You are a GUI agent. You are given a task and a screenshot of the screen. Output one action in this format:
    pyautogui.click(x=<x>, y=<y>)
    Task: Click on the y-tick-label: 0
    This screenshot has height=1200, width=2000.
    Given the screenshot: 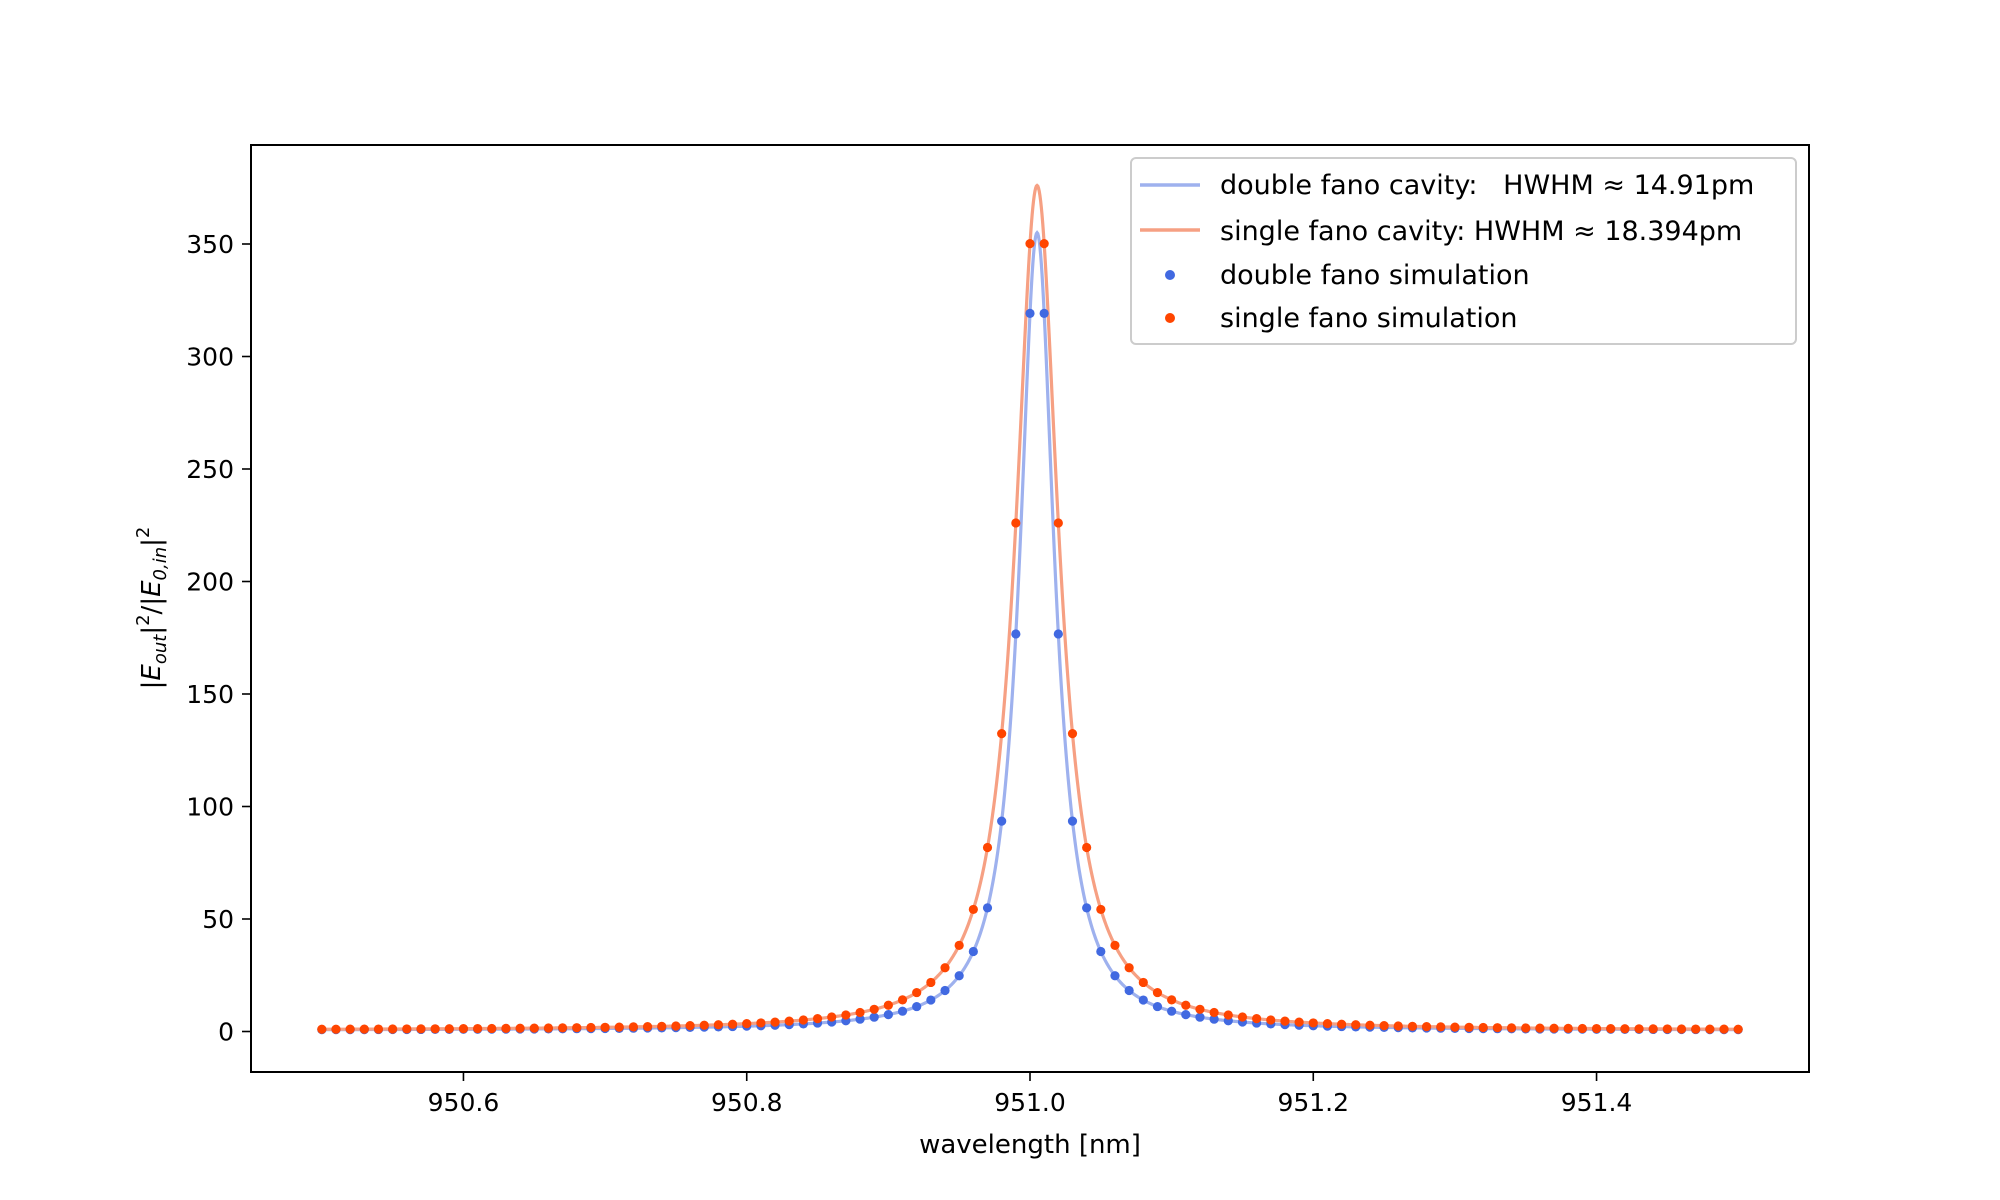 What is the action you would take?
    pyautogui.click(x=226, y=1032)
    